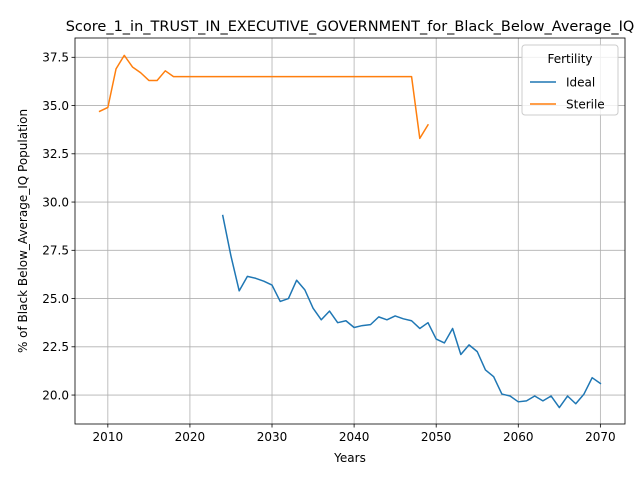  What do you see at coordinates (55, 395) in the screenshot?
I see `y-tick-label: 20.0` at bounding box center [55, 395].